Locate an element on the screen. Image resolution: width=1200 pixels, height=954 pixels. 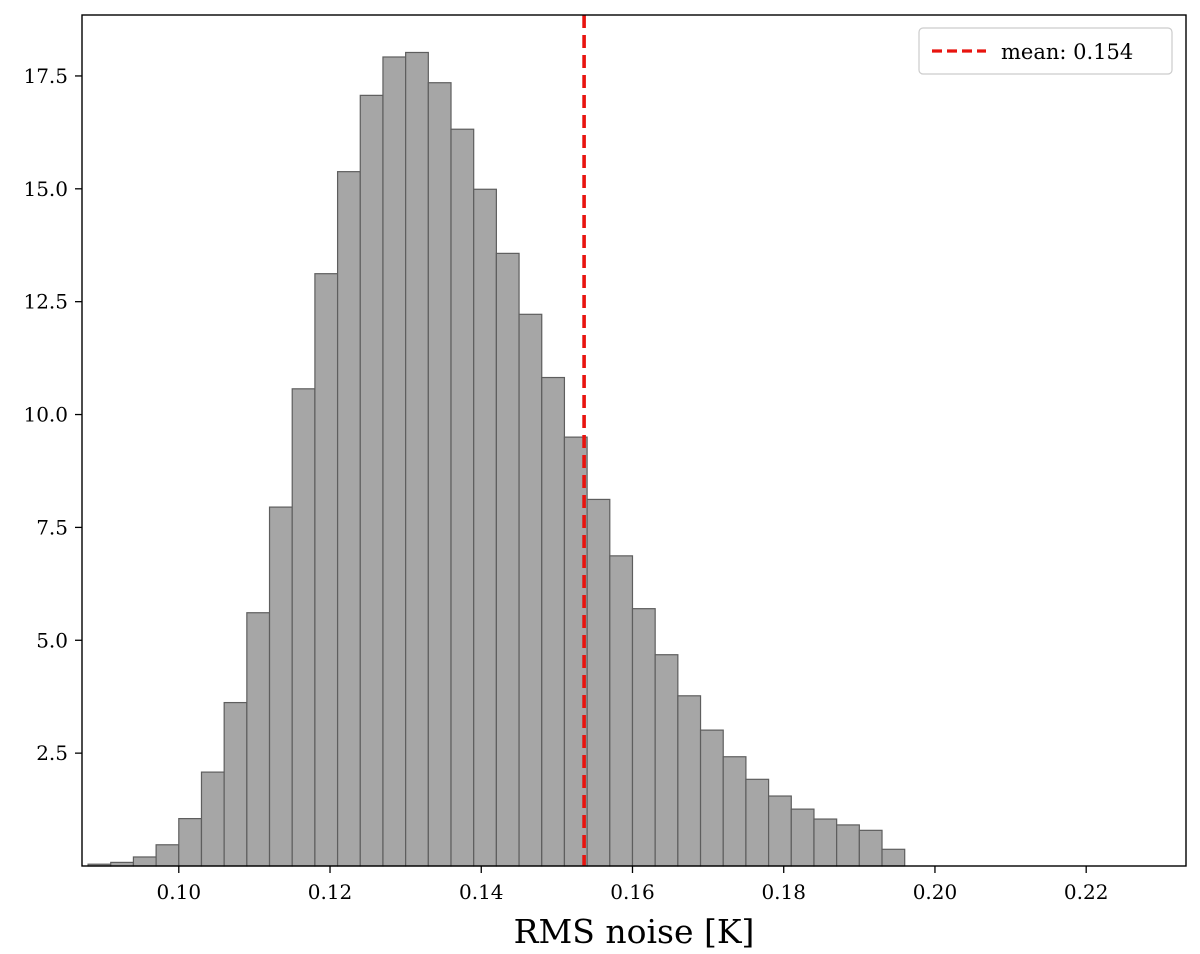
y-tick-label: 5.0 is located at coordinates (52, 640).